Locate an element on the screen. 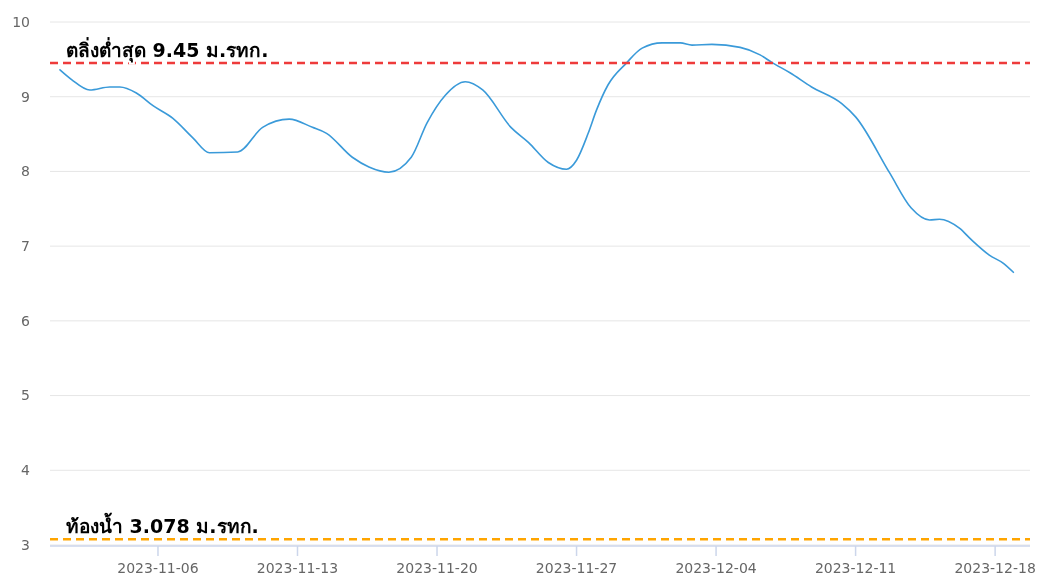 Image resolution: width=1050 pixels, height=586 pixels. ref-line-label: ตลิ่งต่ำสุด 9.45 ม.รทก. is located at coordinates (167, 50).